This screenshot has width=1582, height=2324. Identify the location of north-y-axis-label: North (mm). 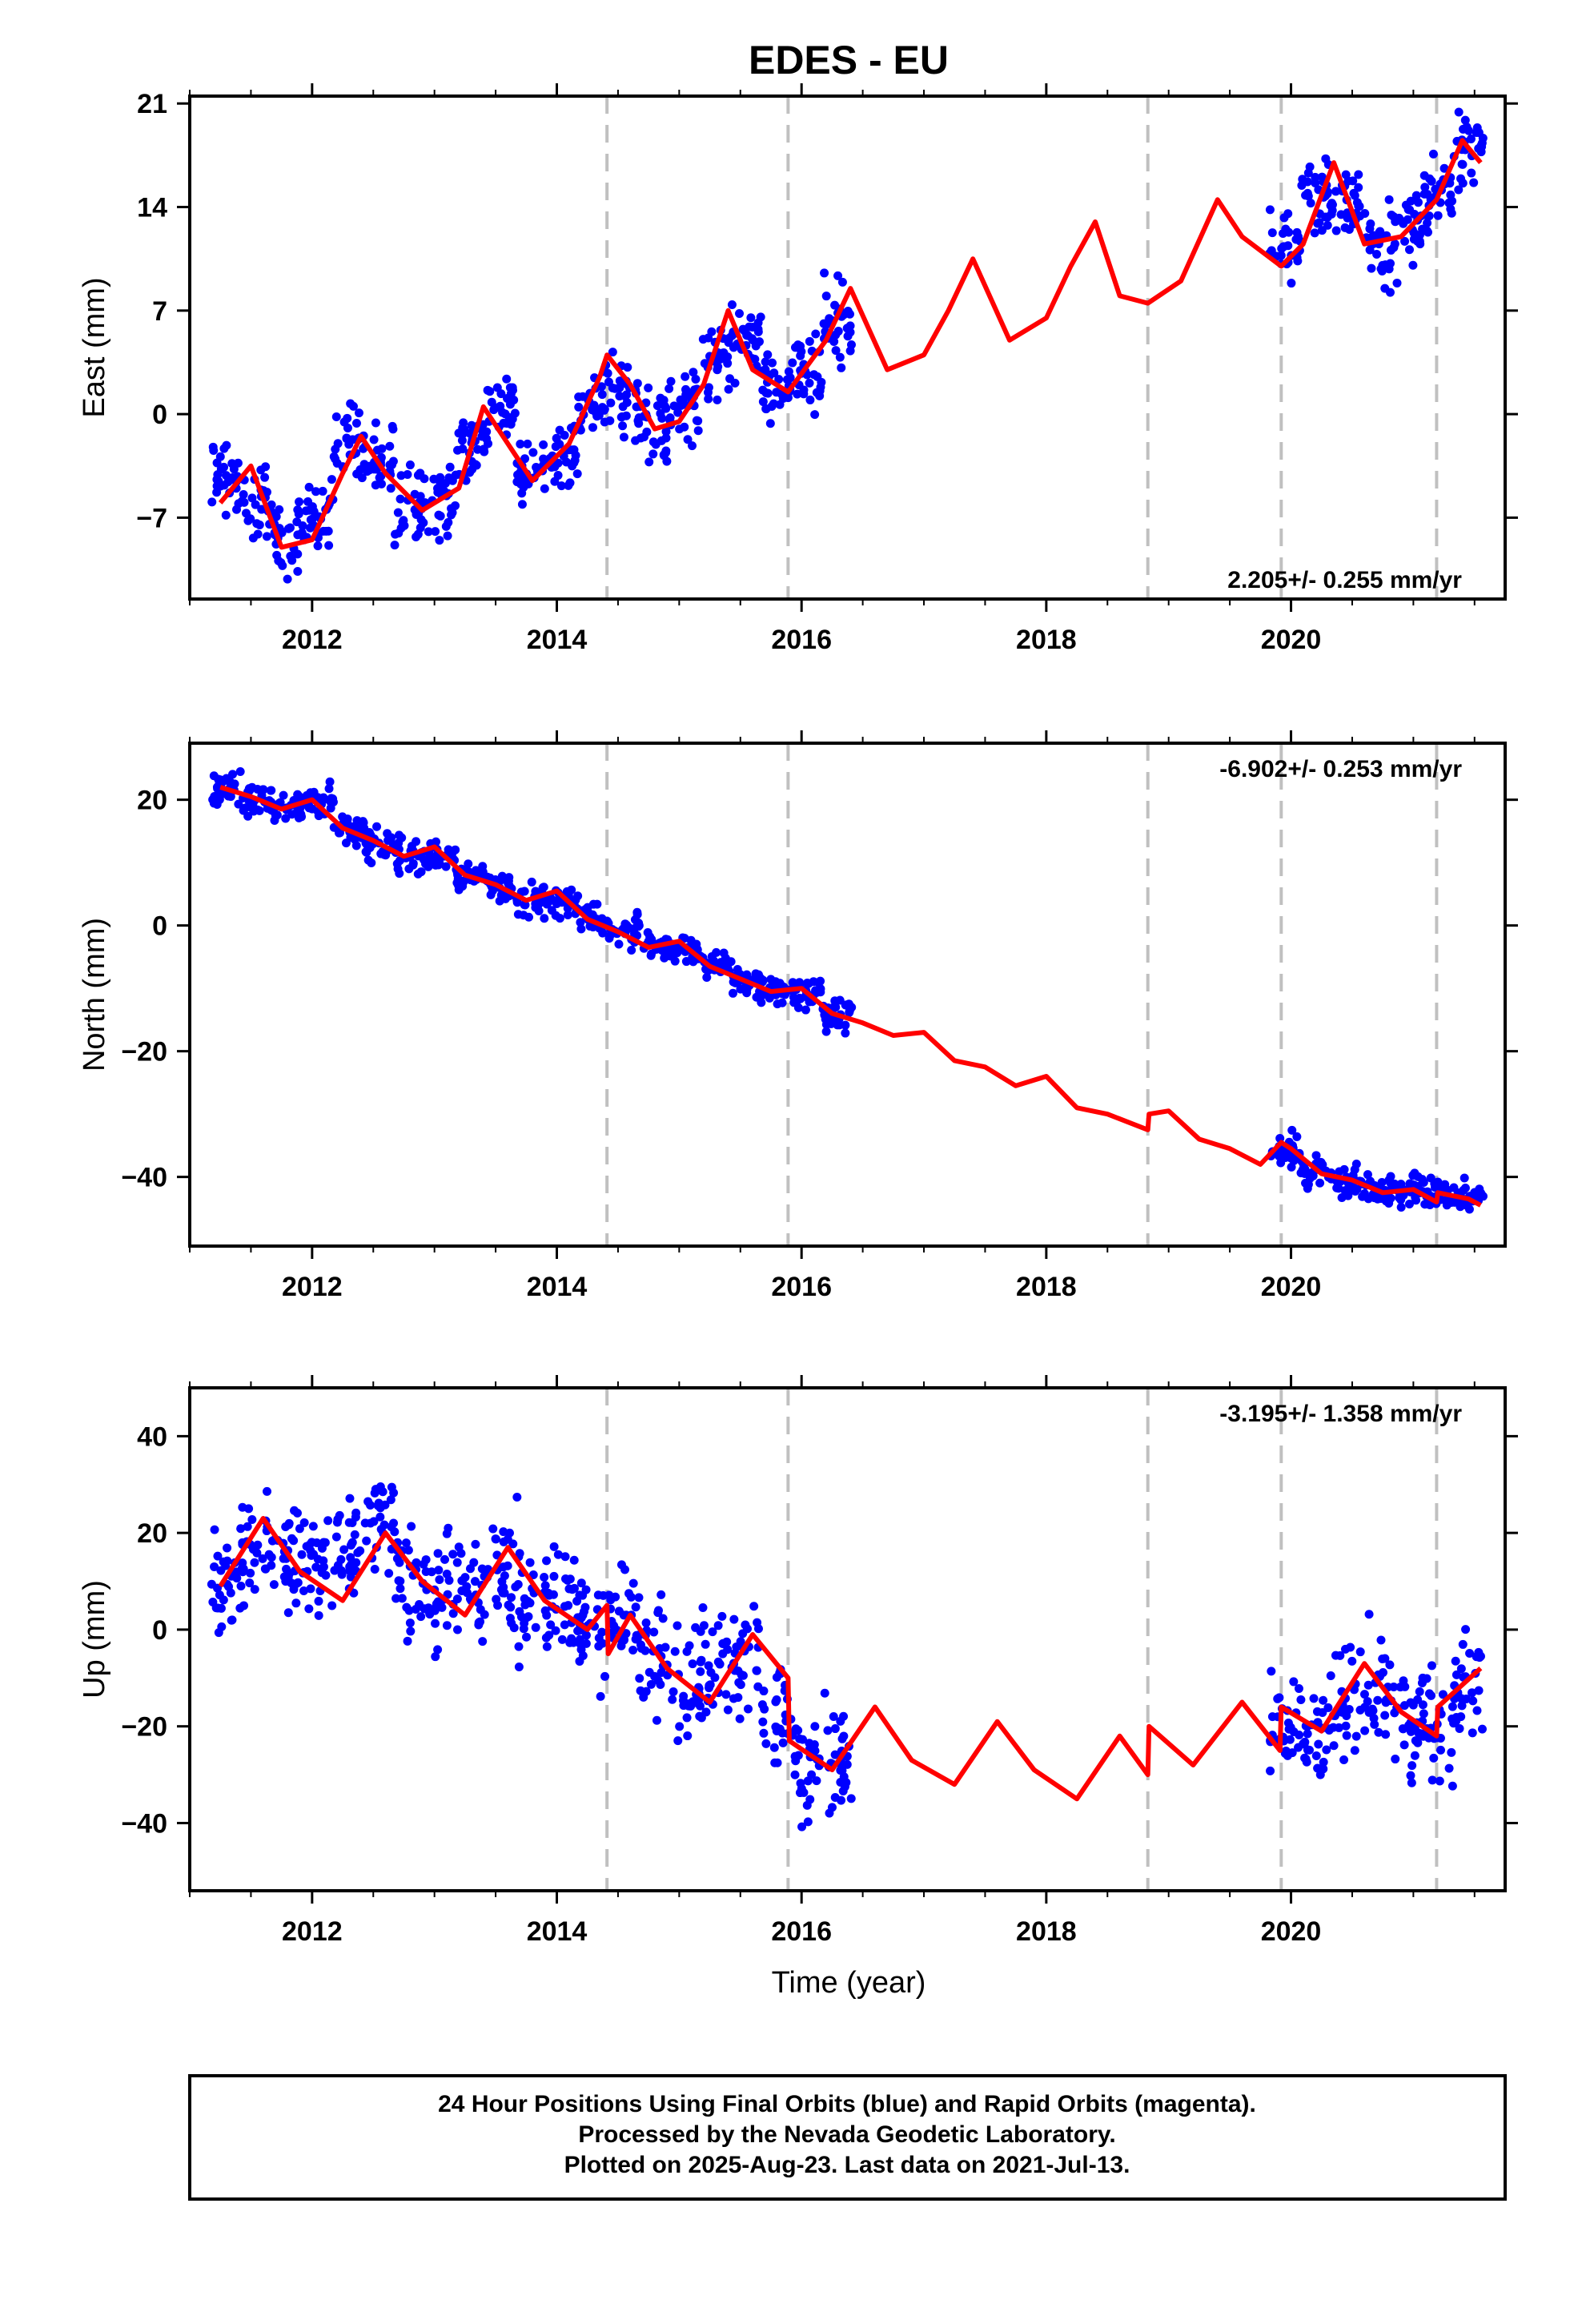
(94, 995).